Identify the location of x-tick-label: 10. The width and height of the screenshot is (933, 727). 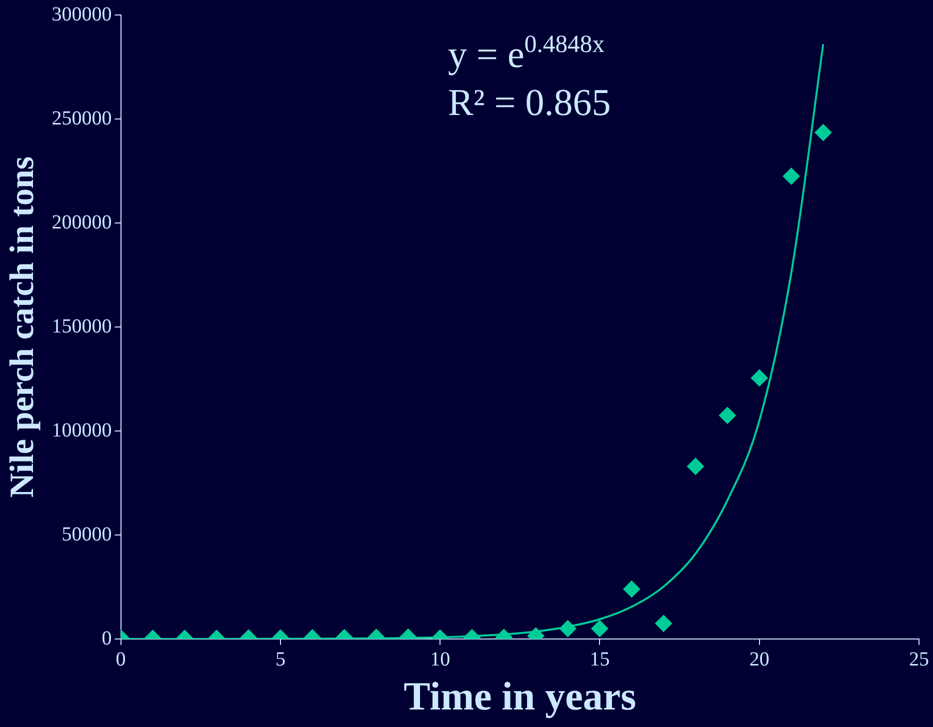
(440, 659).